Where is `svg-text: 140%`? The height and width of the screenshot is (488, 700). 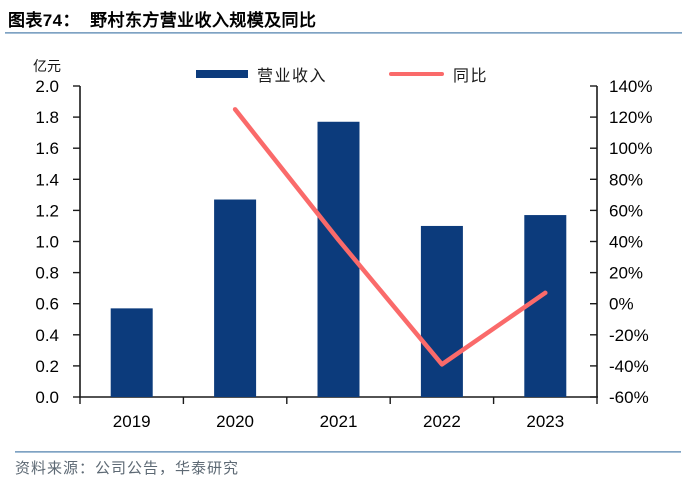 svg-text: 140% is located at coordinates (630, 86).